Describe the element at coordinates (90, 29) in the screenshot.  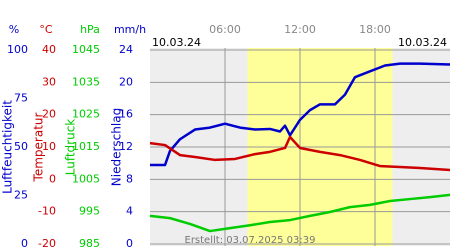
I see `axis-unit: hPa` at that location.